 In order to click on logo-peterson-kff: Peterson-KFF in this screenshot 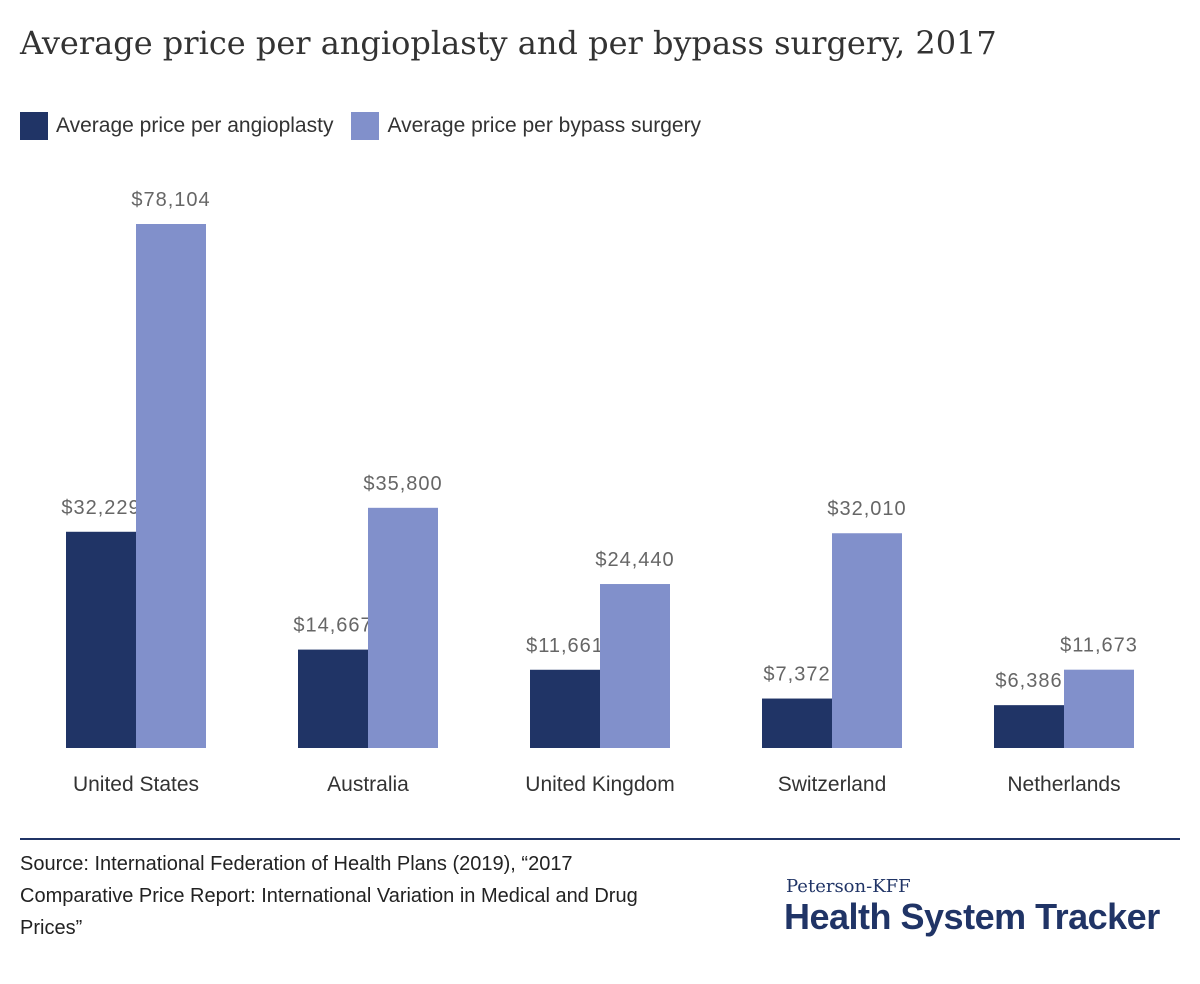, I will do `click(848, 886)`.